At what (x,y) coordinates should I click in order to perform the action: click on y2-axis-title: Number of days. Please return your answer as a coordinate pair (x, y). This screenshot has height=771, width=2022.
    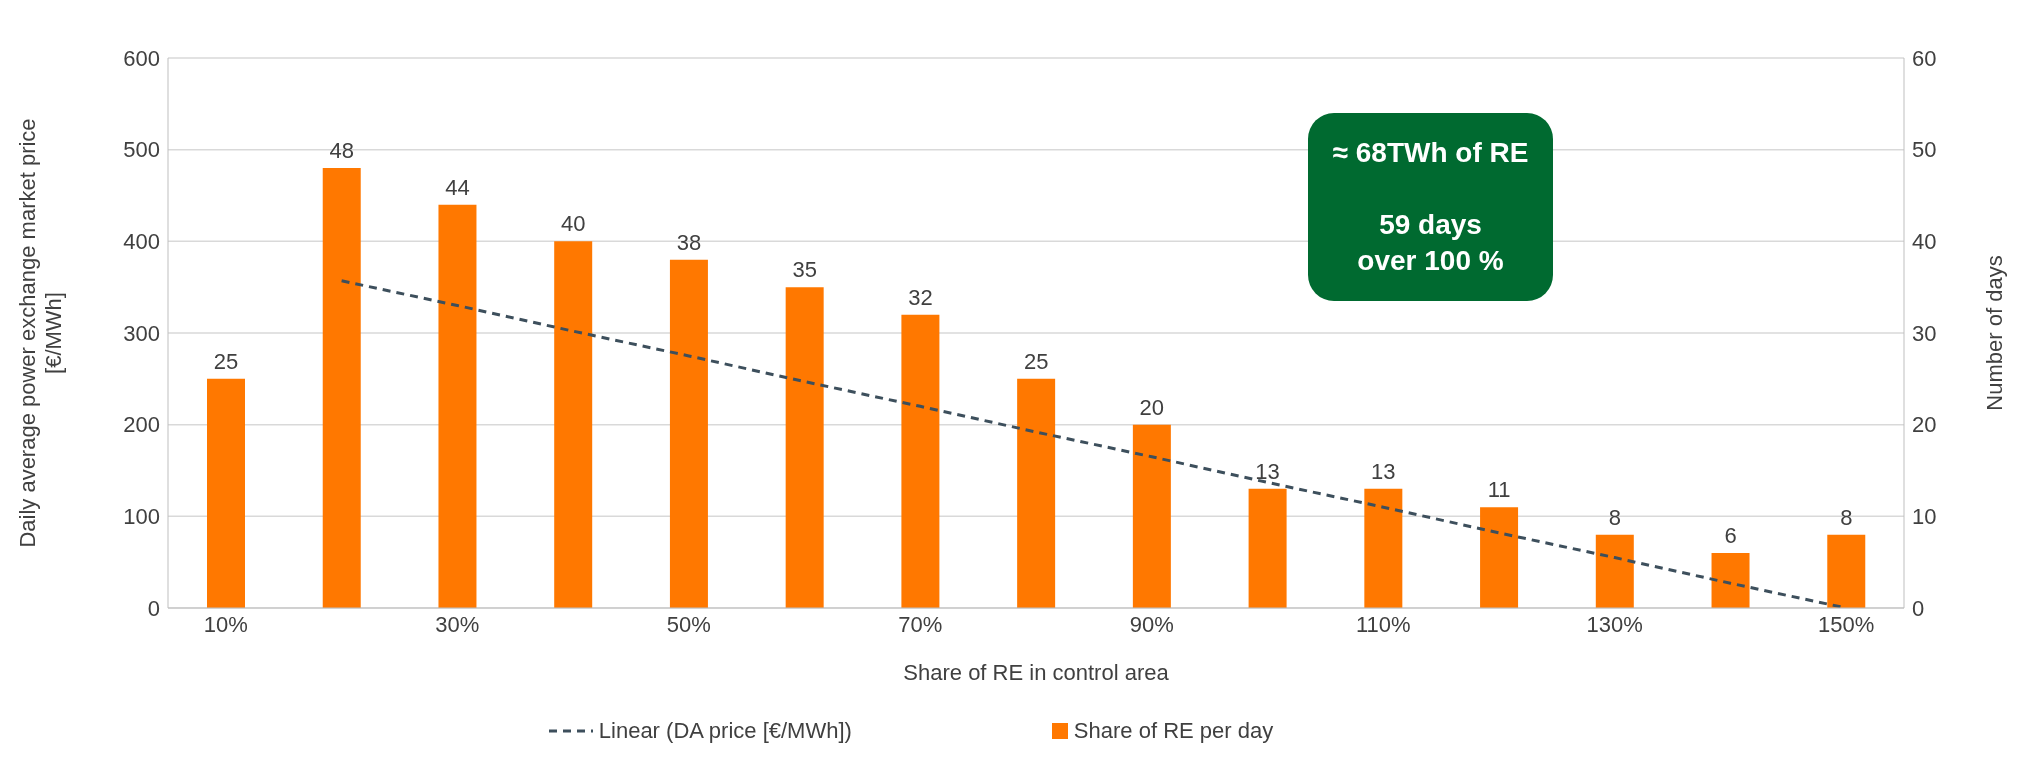
    Looking at the image, I should click on (1994, 333).